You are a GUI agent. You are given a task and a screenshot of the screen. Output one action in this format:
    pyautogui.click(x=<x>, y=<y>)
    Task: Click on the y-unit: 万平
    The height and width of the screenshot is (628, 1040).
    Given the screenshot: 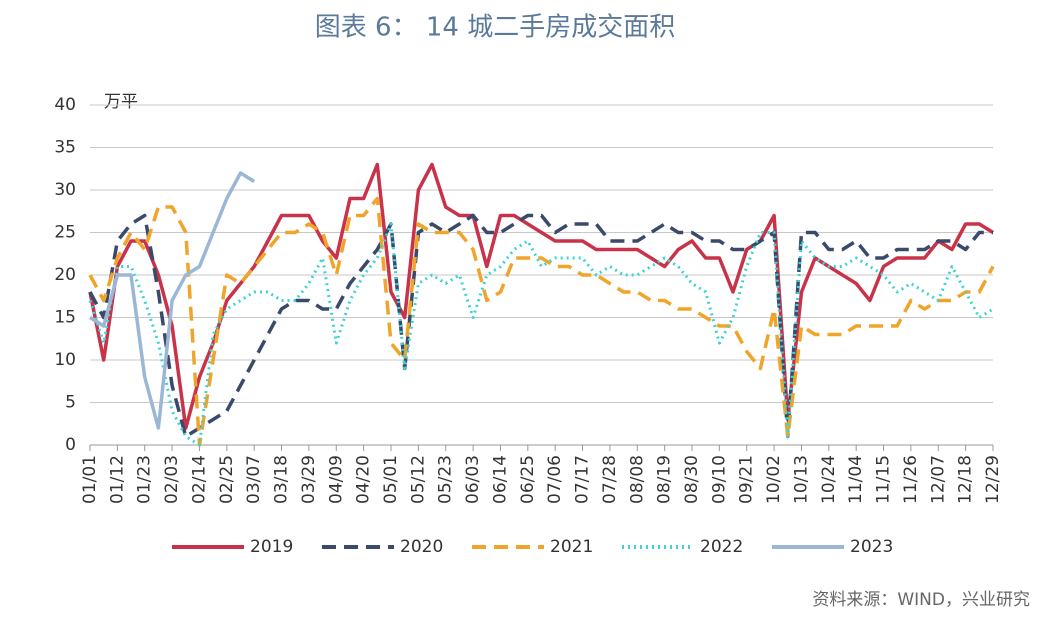 What is the action you would take?
    pyautogui.click(x=121, y=102)
    